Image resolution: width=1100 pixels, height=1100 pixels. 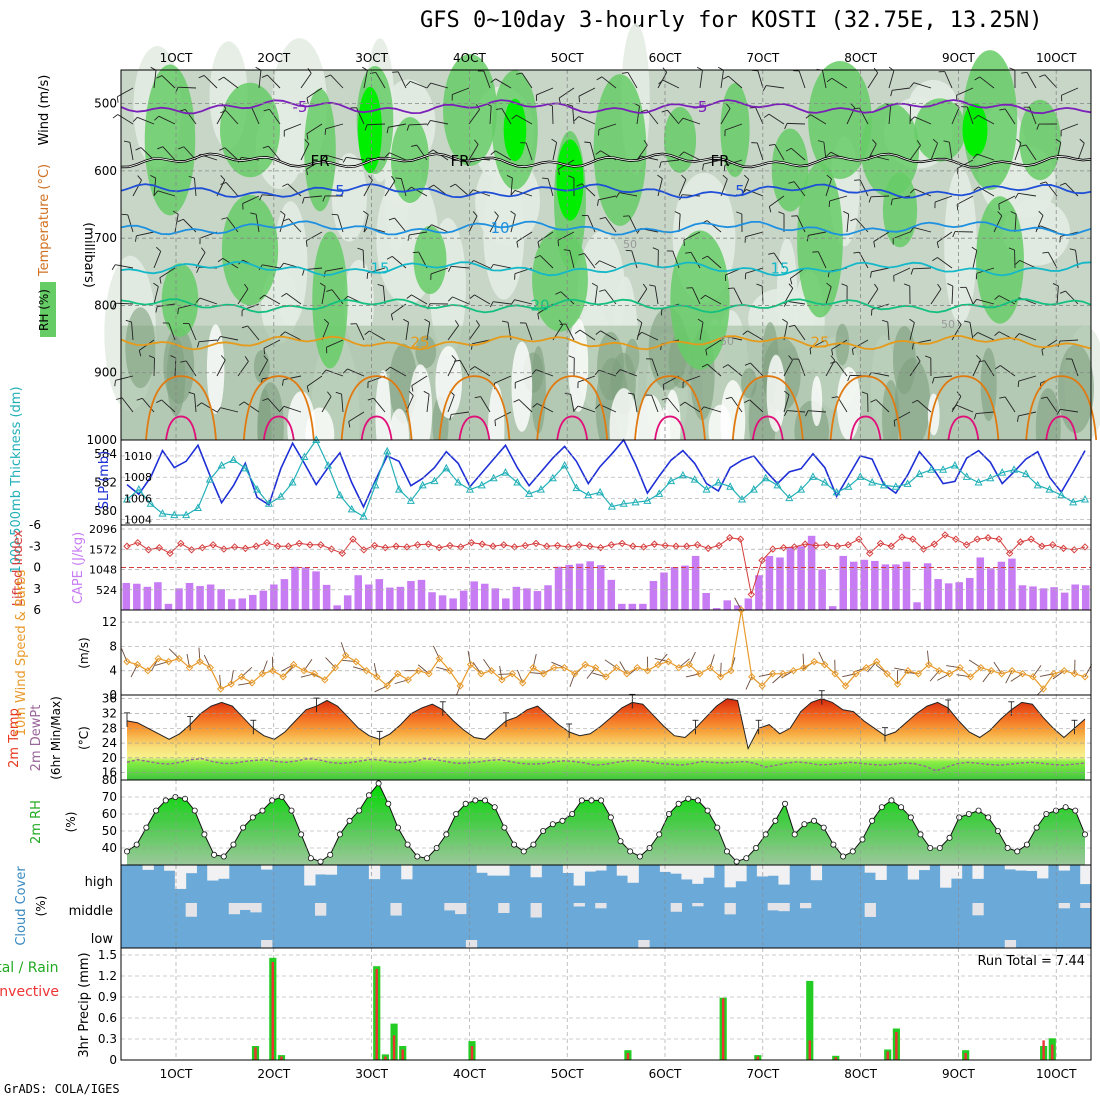 What do you see at coordinates (113, 646) in the screenshot?
I see `y-tick-label: 8` at bounding box center [113, 646].